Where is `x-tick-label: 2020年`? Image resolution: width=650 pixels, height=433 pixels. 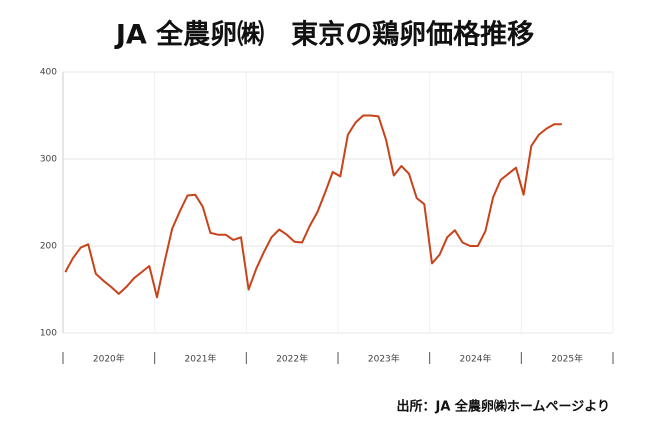
x-tick-label: 2020年 is located at coordinates (109, 359).